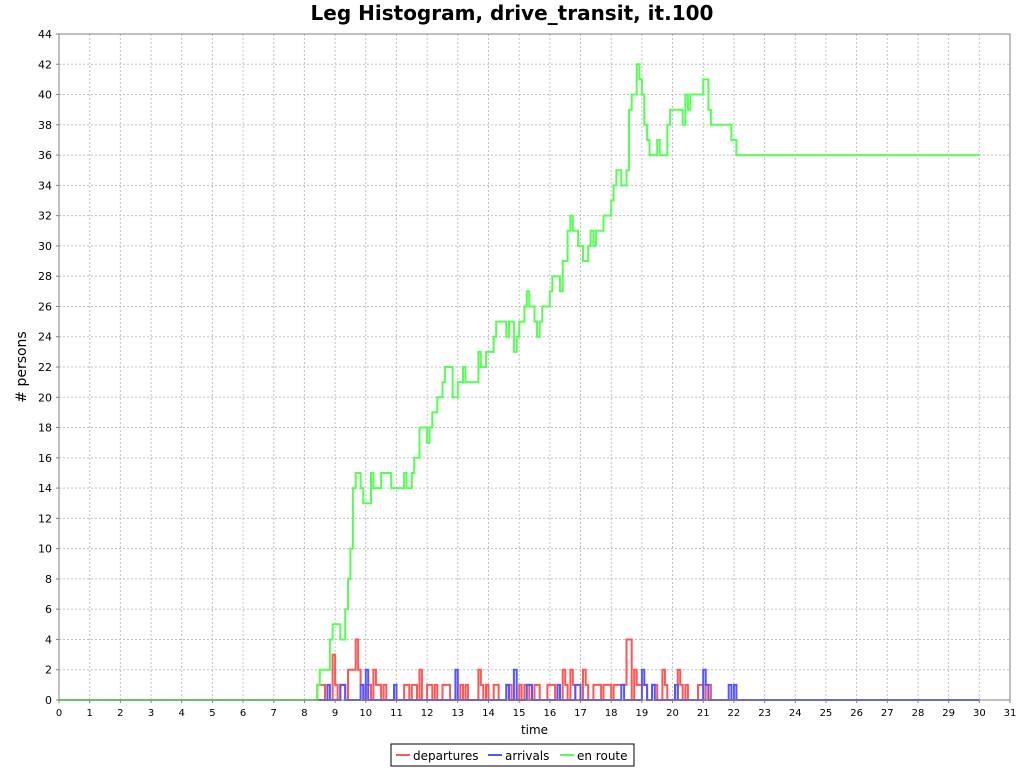 This screenshot has height=768, width=1024. Describe the element at coordinates (48, 579) in the screenshot. I see `y-tick-label: 8` at that location.